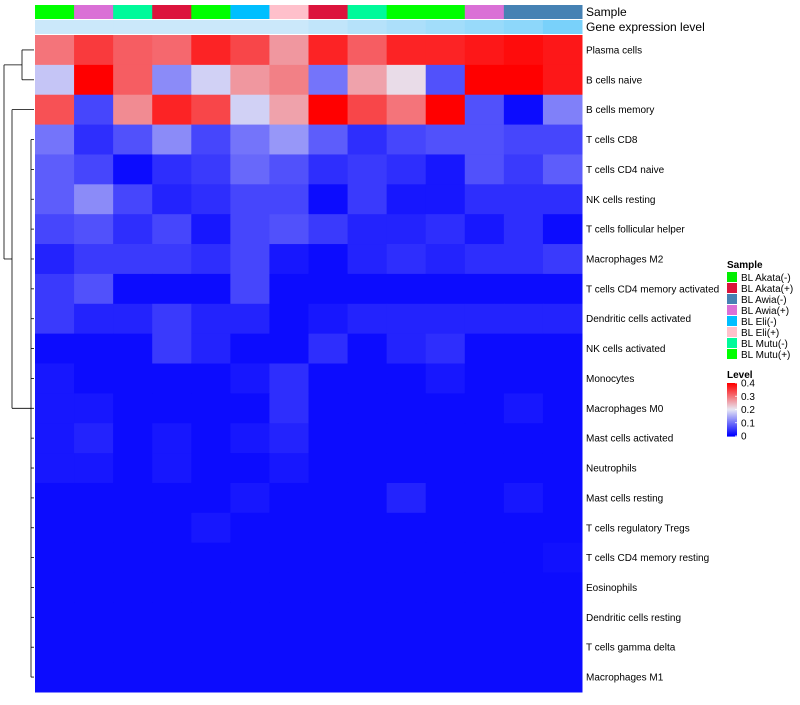  Describe the element at coordinates (764, 300) in the screenshot. I see `sample-legend-label: BL Awia(-)` at that location.